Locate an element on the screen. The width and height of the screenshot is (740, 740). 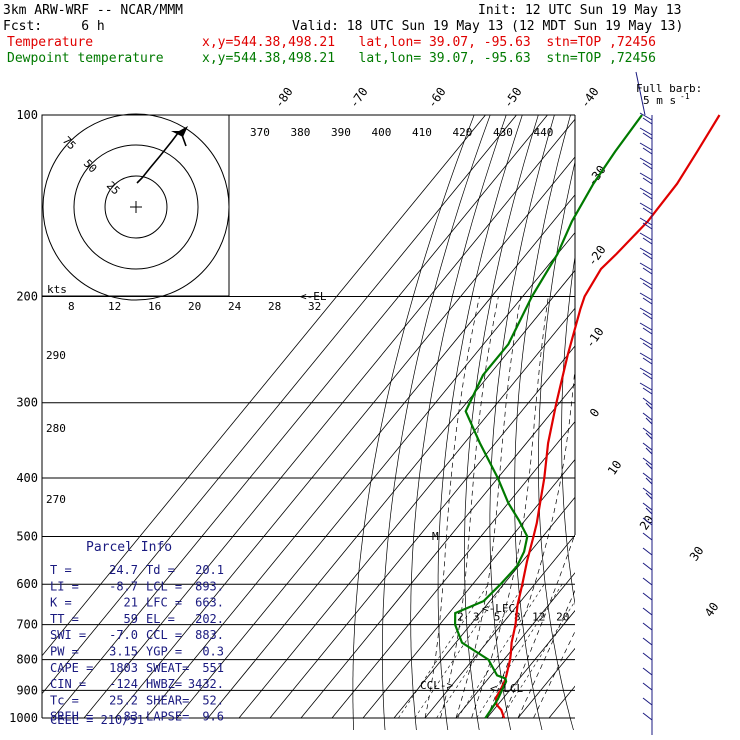
hodograph-tick-label: 20 is located at coordinates (194, 306).